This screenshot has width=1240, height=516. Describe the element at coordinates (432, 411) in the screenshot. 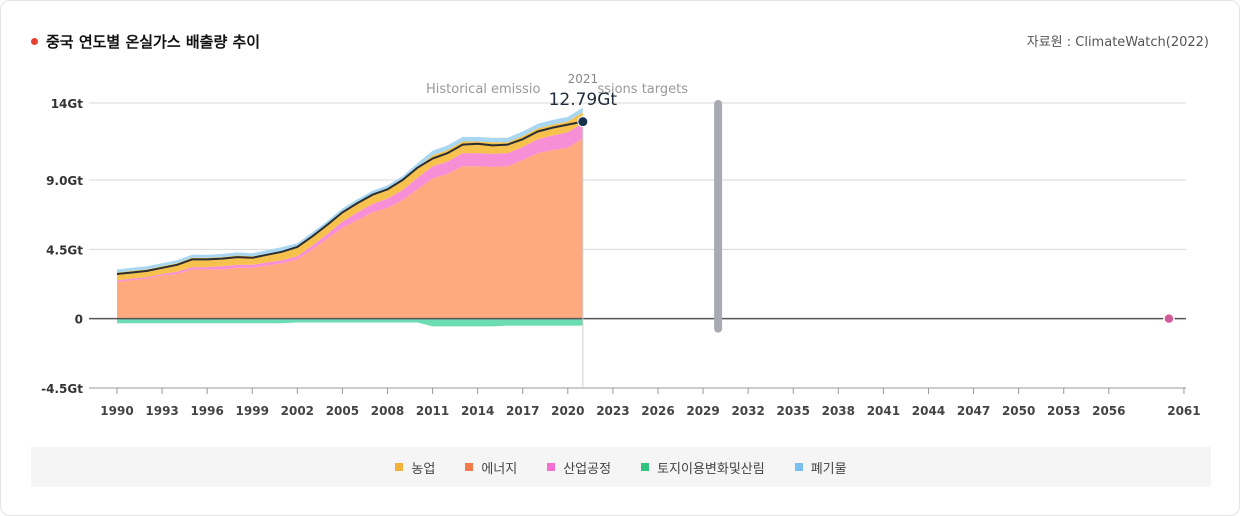

I see `x-tick-label: 2011` at that location.